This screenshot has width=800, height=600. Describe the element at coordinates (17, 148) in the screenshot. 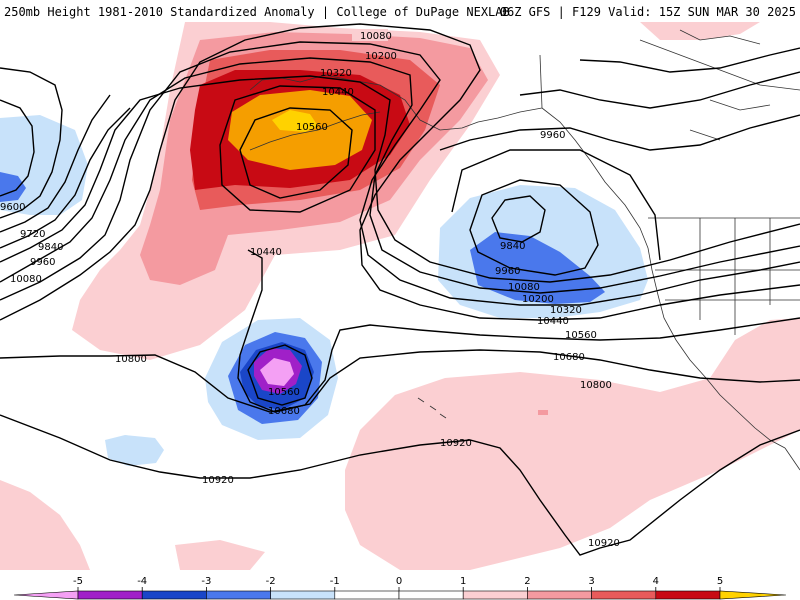

I see `contour-9600-west` at that location.